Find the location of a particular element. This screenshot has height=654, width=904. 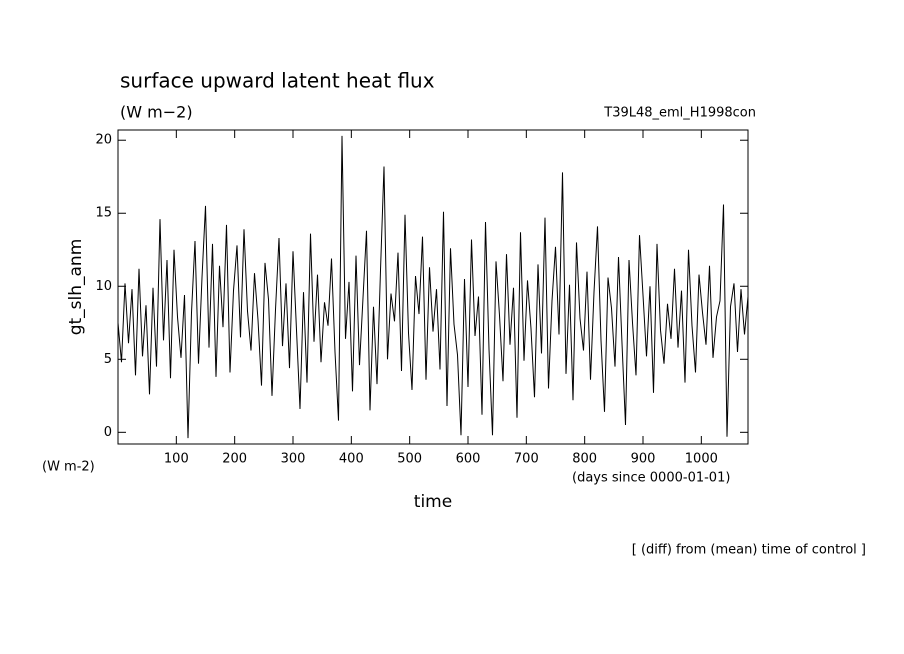

y-unit: (W m-2) is located at coordinates (68, 467).